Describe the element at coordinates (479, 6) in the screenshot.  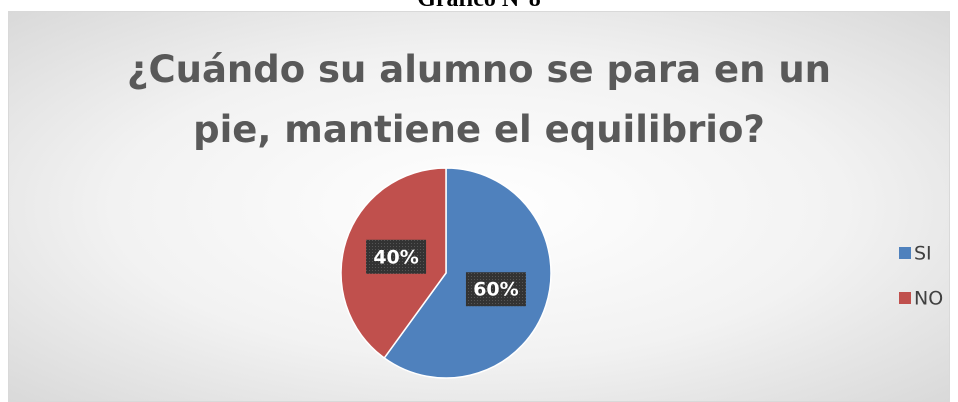
I see `heading: Gráfico N°8` at that location.